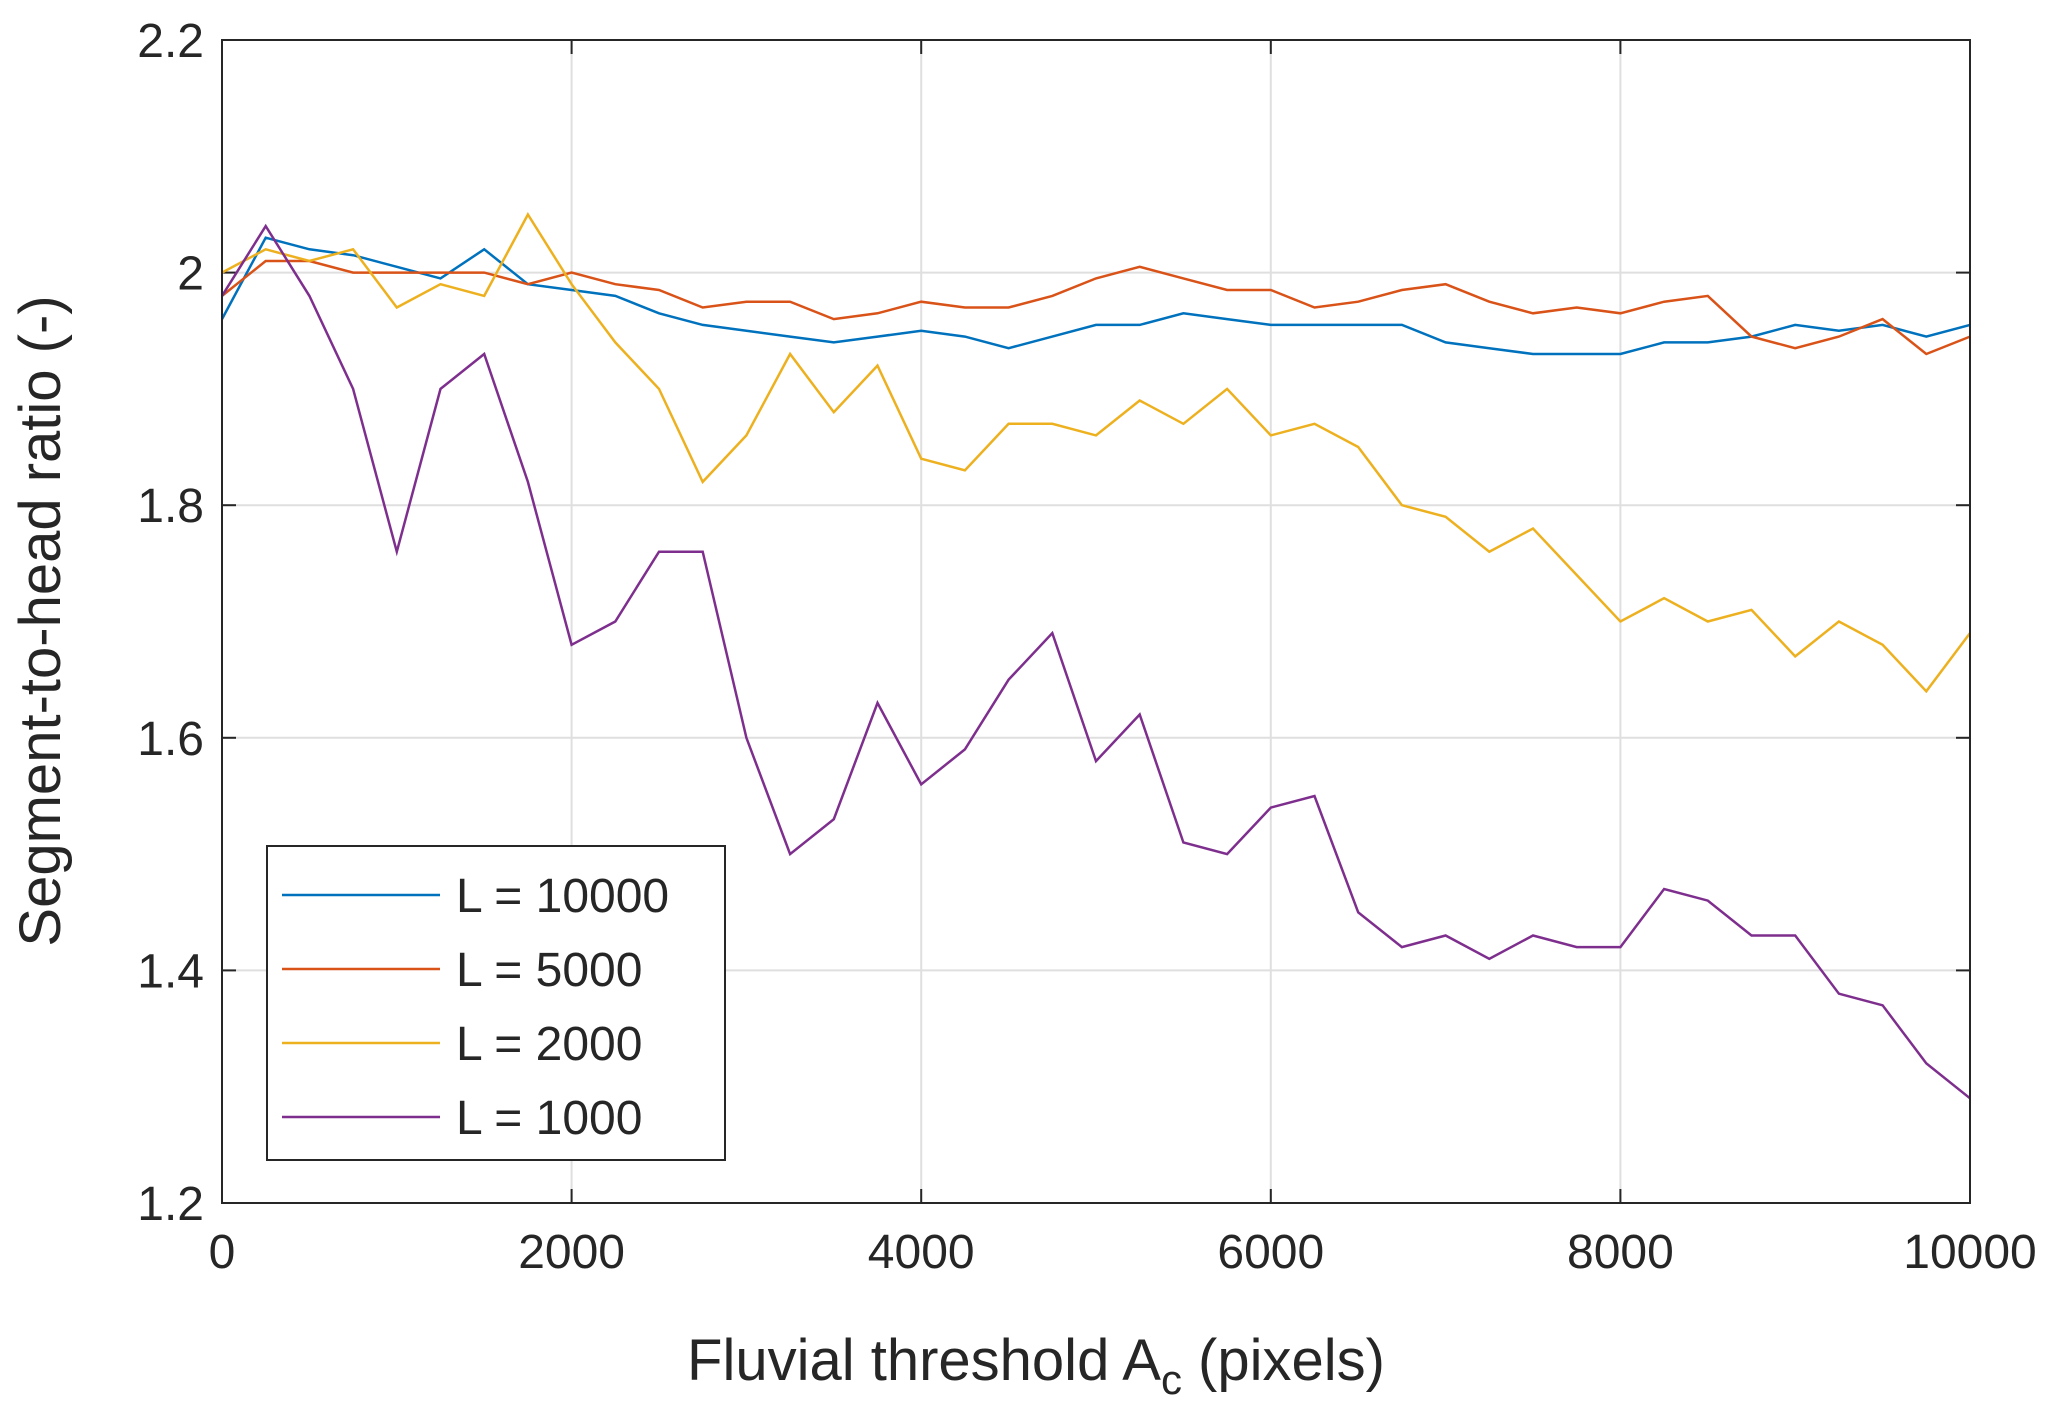 The width and height of the screenshot is (2067, 1424). What do you see at coordinates (549, 1118) in the screenshot?
I see `legend-label: L = 1000` at bounding box center [549, 1118].